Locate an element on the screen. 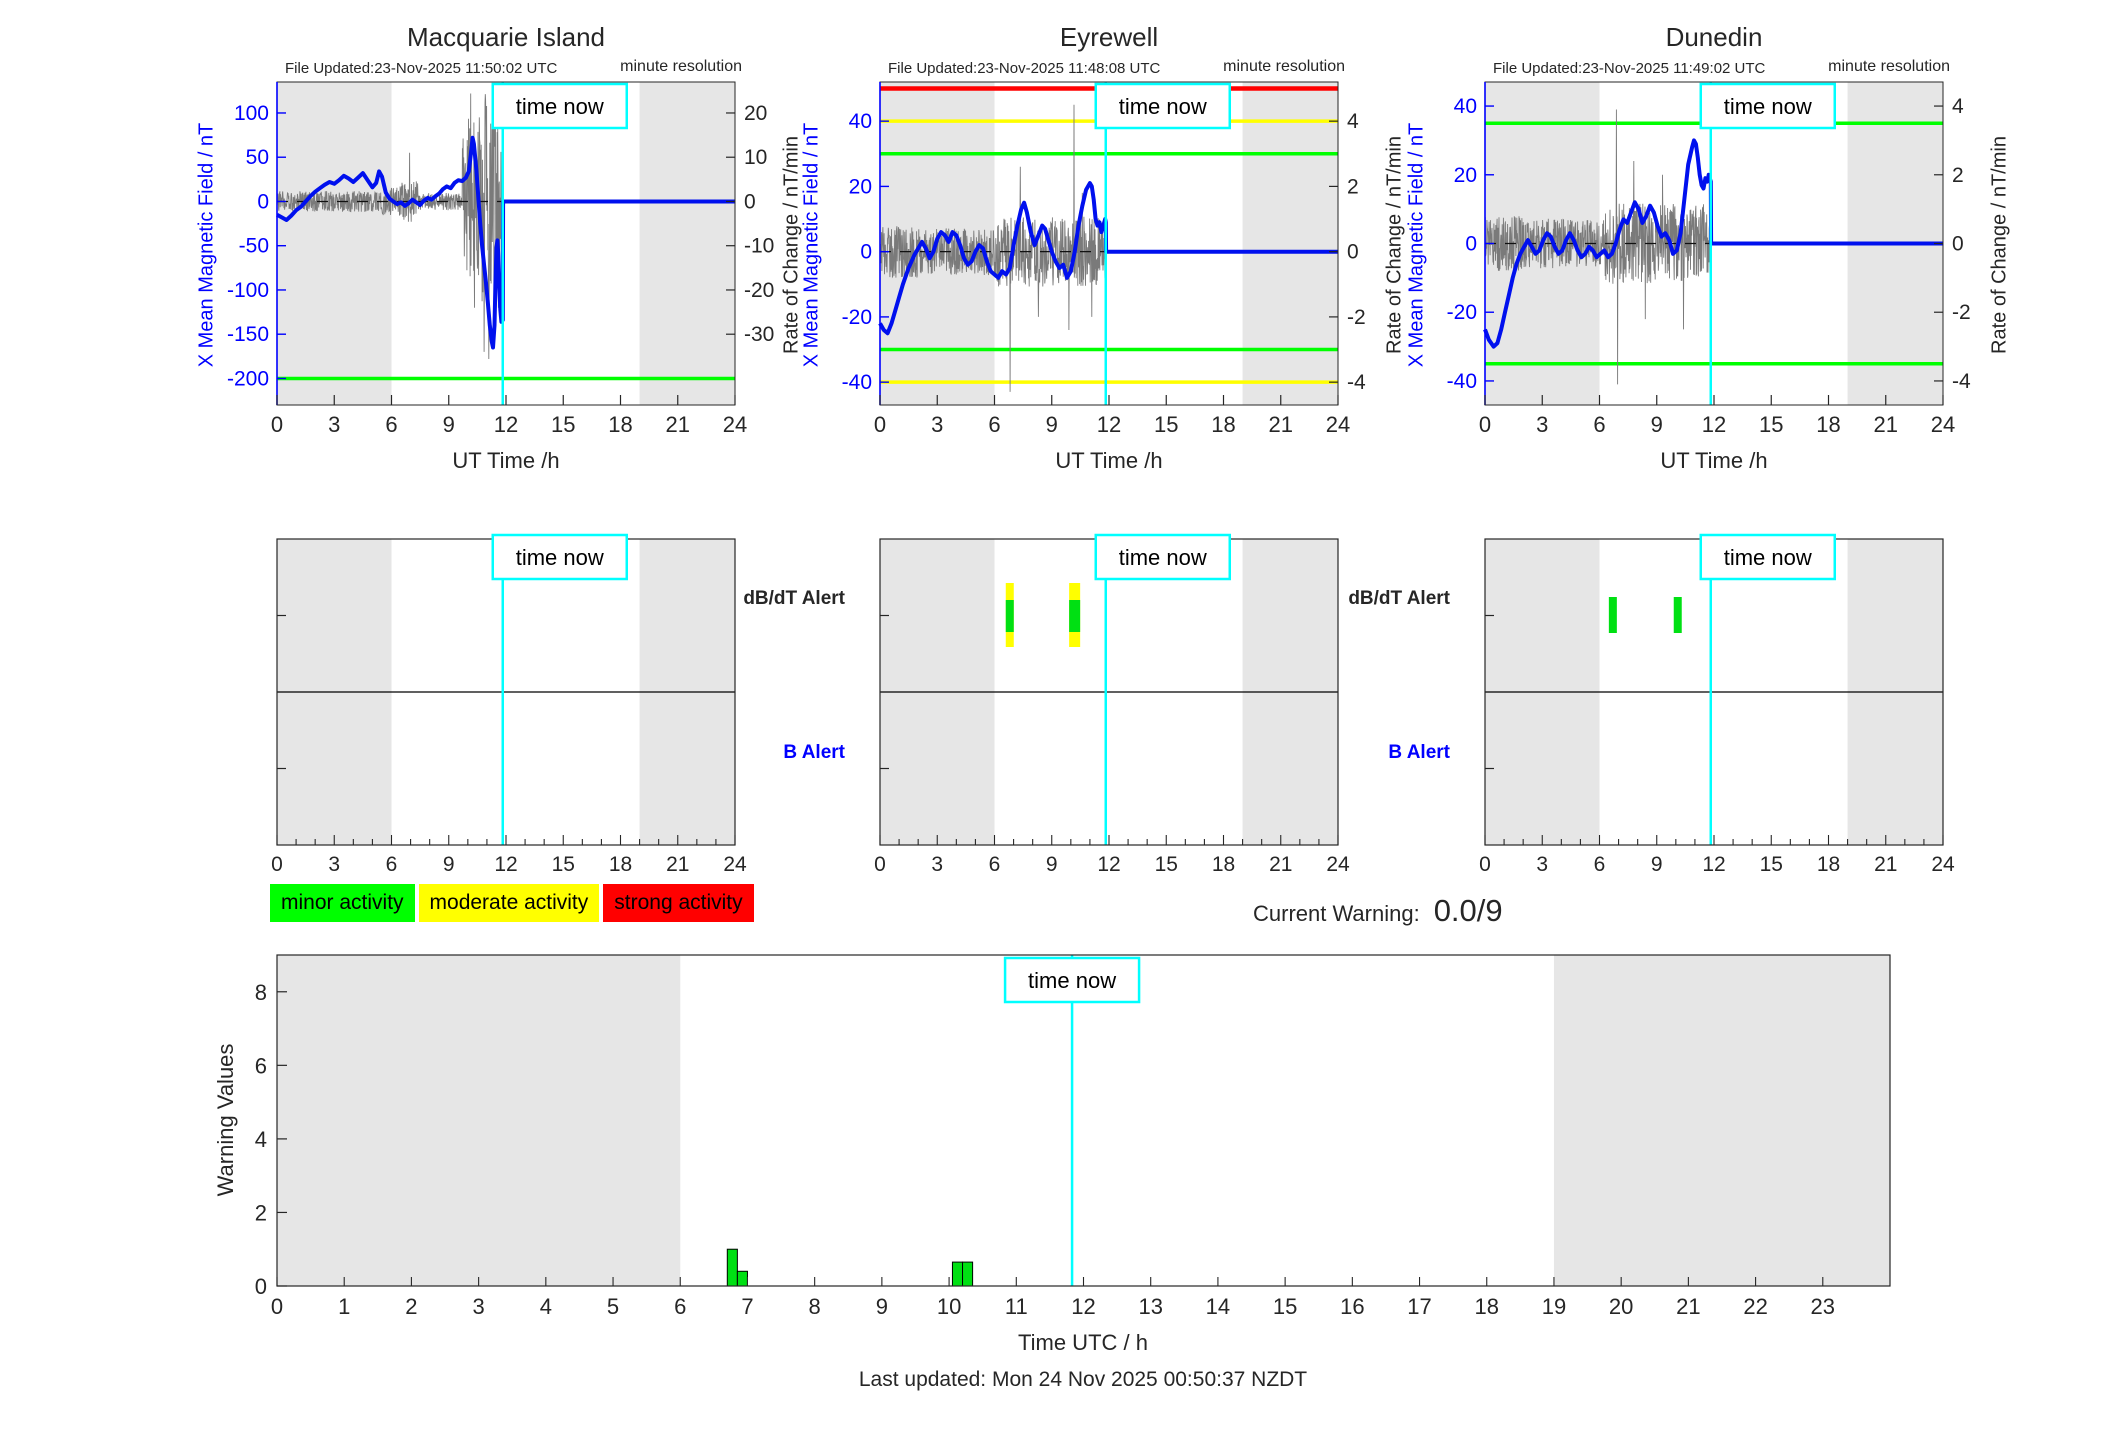  svg-text: -50 is located at coordinates (254, 246).